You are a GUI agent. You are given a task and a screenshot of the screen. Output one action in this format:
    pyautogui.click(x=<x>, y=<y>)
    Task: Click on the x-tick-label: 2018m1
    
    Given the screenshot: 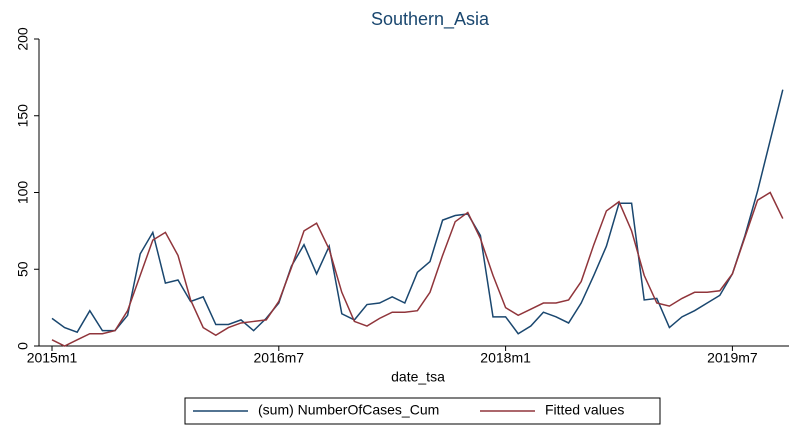 What is the action you would take?
    pyautogui.click(x=505, y=358)
    